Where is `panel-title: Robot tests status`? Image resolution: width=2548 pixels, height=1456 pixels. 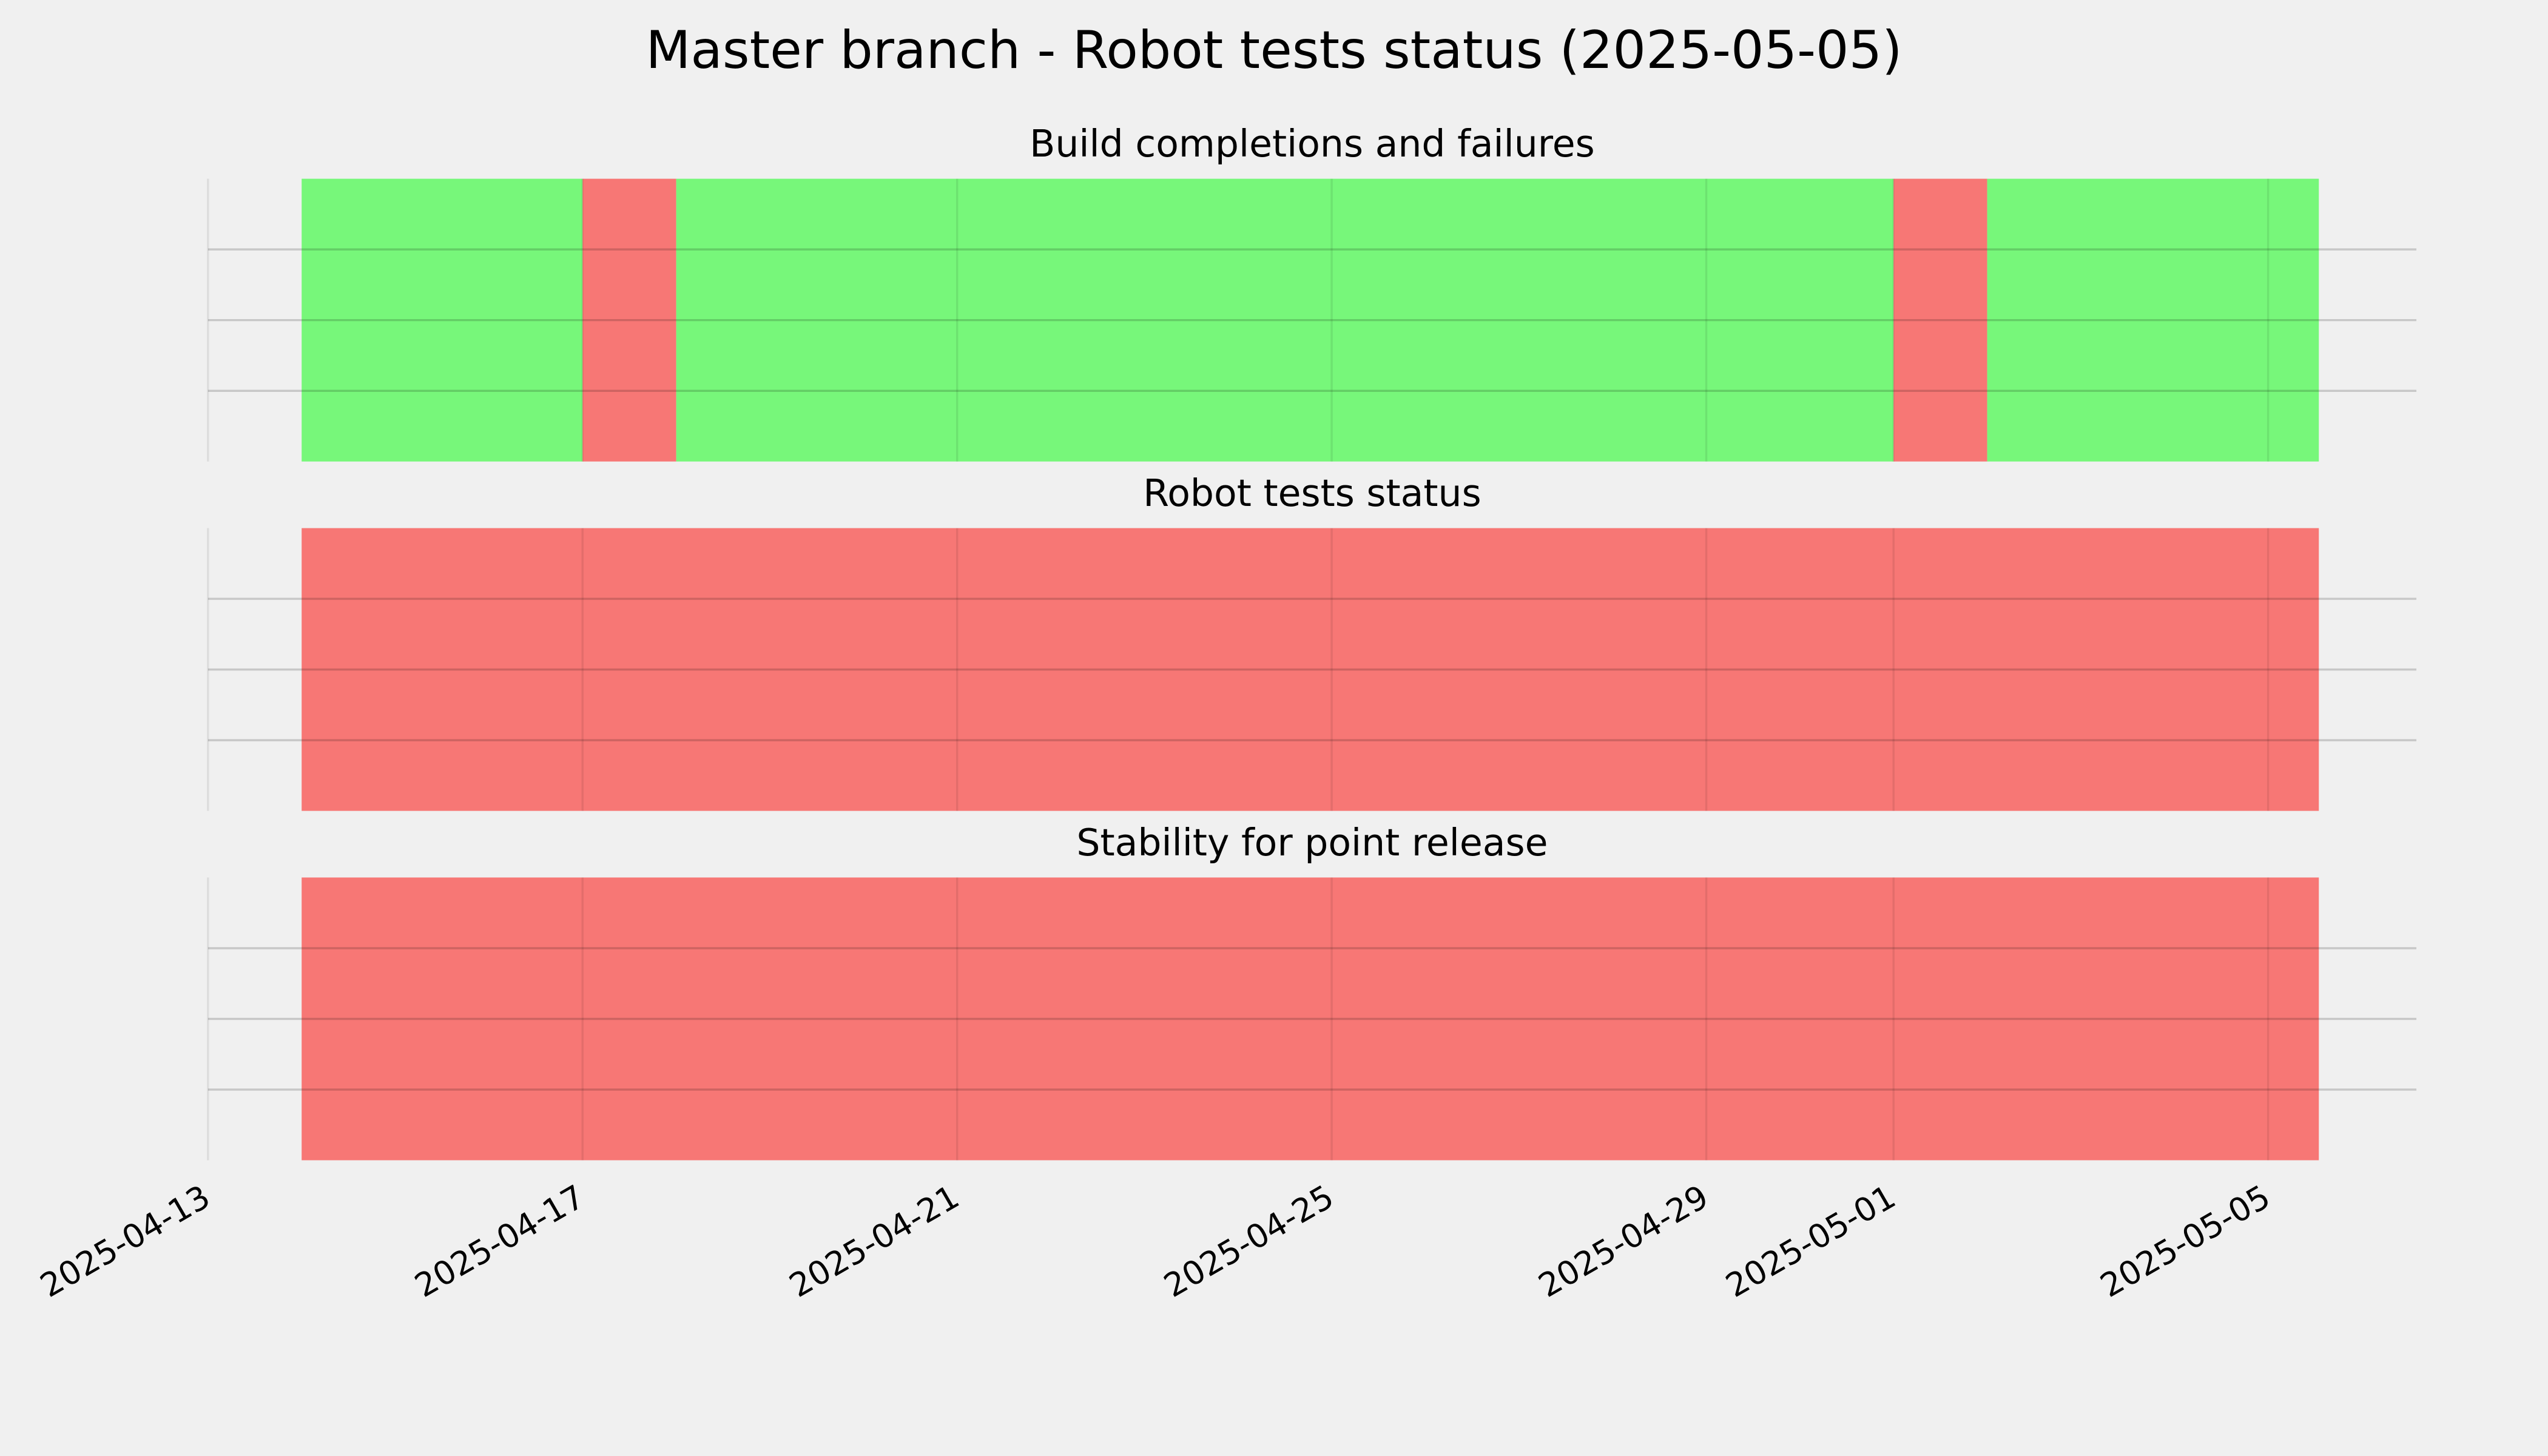 panel-title: Robot tests status is located at coordinates (1312, 493).